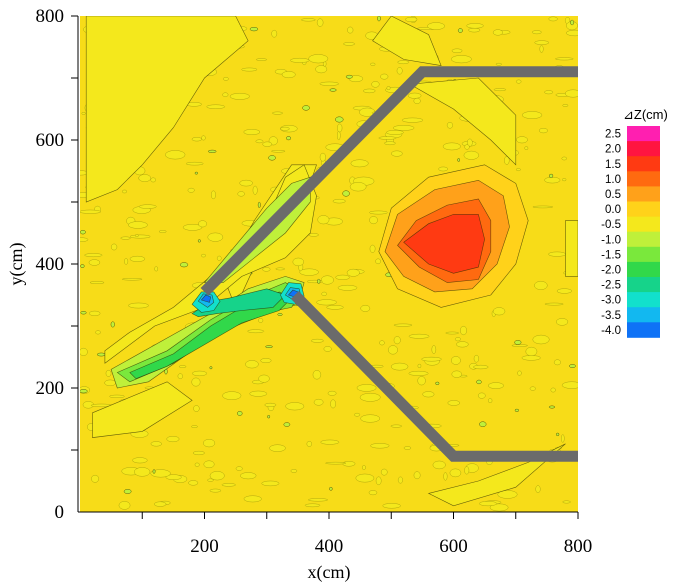  Describe the element at coordinates (613, 150) in the screenshot. I see `colorbar-label: 2.0` at that location.